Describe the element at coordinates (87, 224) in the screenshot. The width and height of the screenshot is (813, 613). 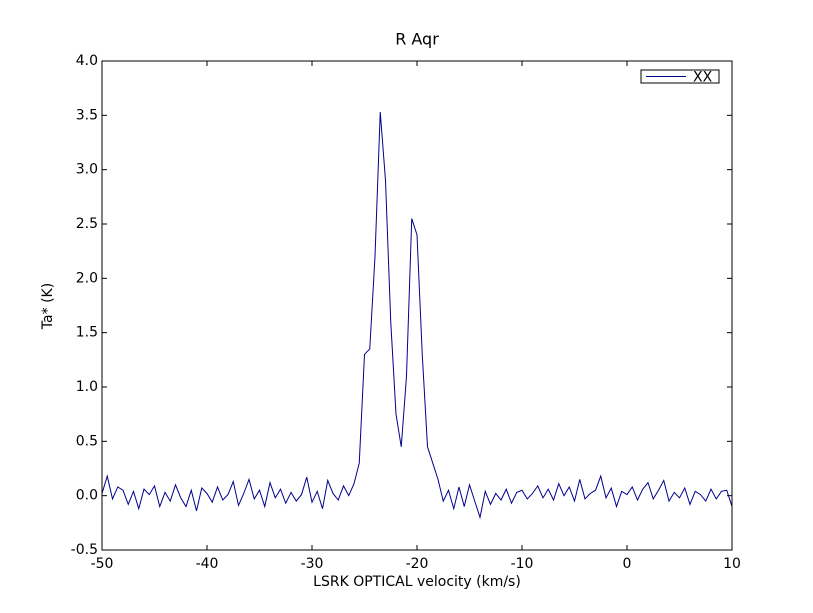
I see `y-tick-label: 2.5` at that location.